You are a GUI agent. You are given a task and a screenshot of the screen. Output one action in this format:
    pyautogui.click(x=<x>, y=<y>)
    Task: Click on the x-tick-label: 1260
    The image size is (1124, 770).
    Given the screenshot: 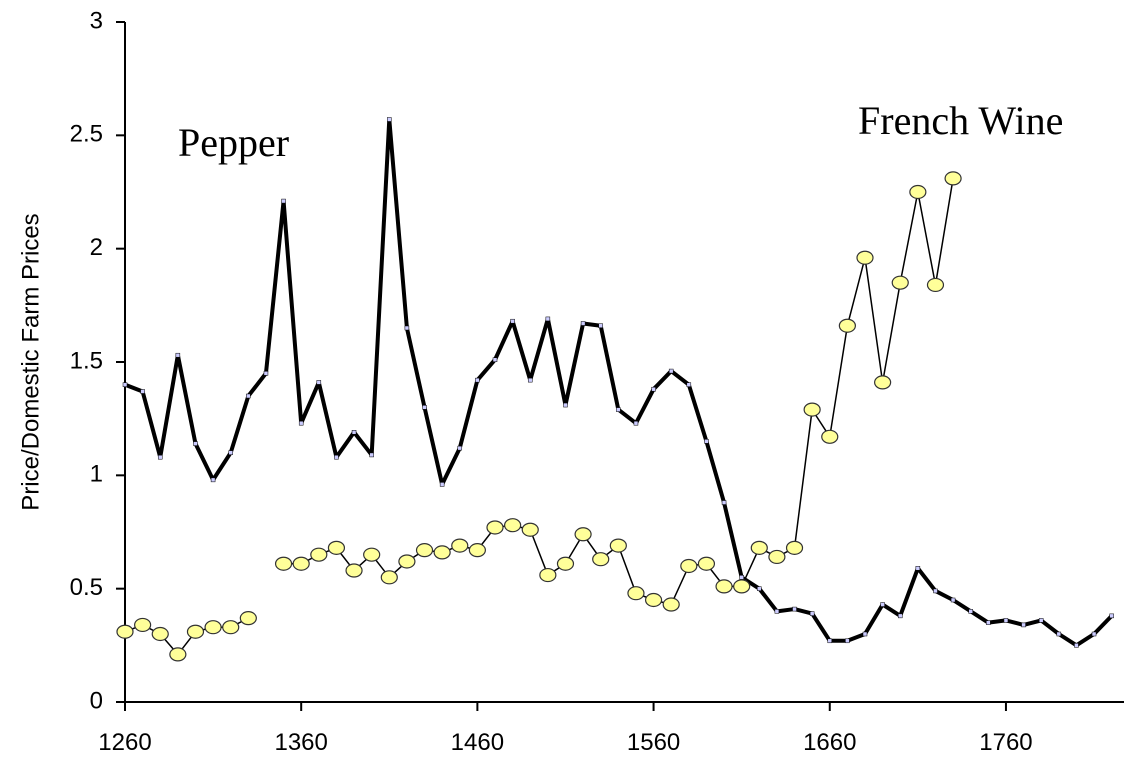 What is the action you would take?
    pyautogui.click(x=124, y=742)
    